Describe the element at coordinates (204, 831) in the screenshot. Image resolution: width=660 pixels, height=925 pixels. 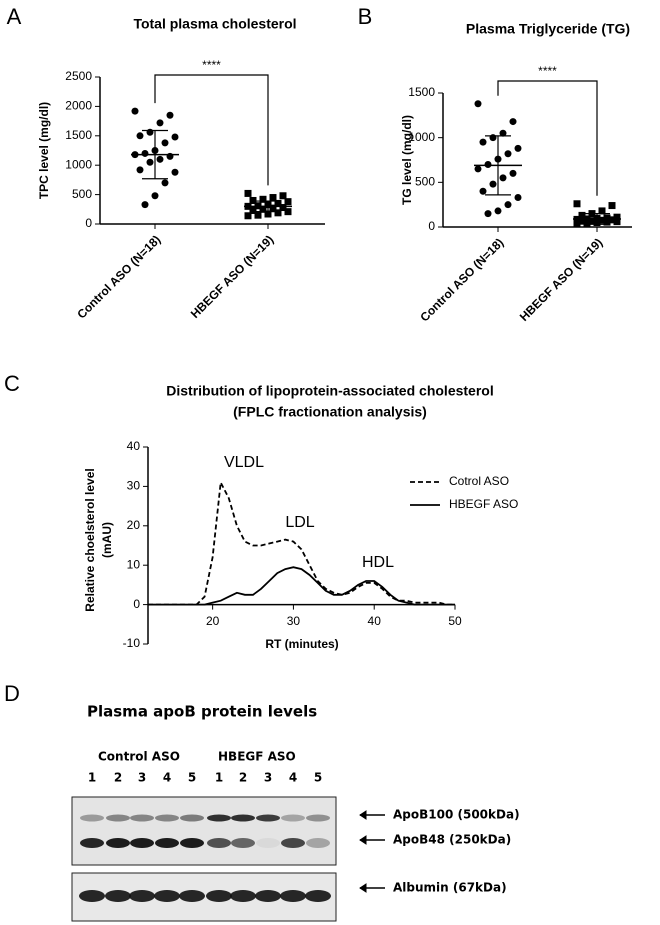
I see `blot-membrane` at that location.